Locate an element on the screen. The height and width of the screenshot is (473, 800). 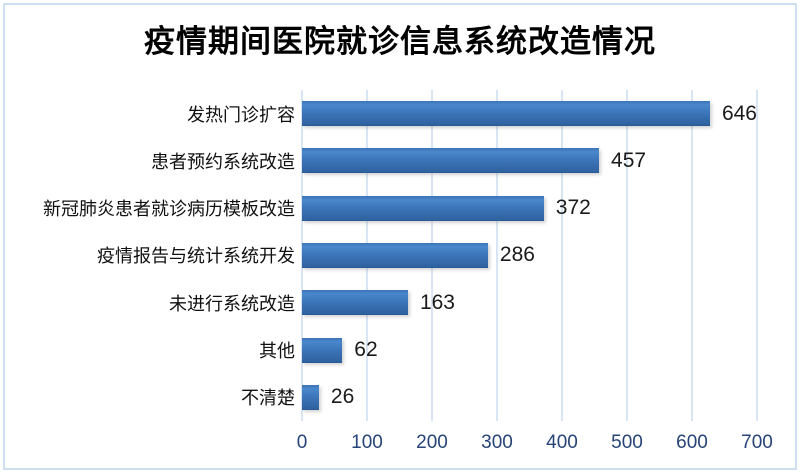
x-tick-label: 400 is located at coordinates (562, 442).